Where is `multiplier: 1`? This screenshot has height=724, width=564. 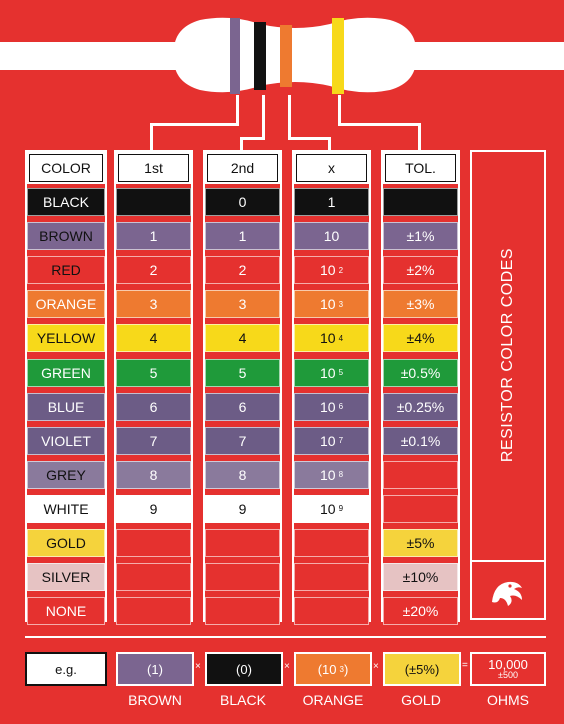
multiplier: 1 is located at coordinates (331, 202).